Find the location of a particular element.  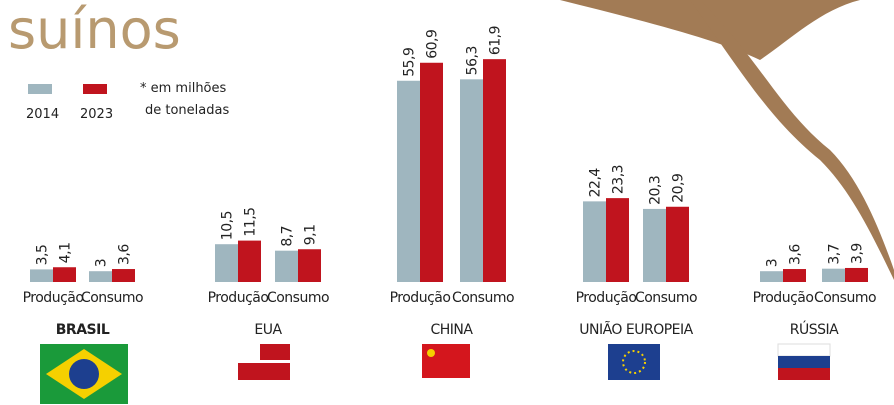

value-label: 9,1 is located at coordinates (311, 234).